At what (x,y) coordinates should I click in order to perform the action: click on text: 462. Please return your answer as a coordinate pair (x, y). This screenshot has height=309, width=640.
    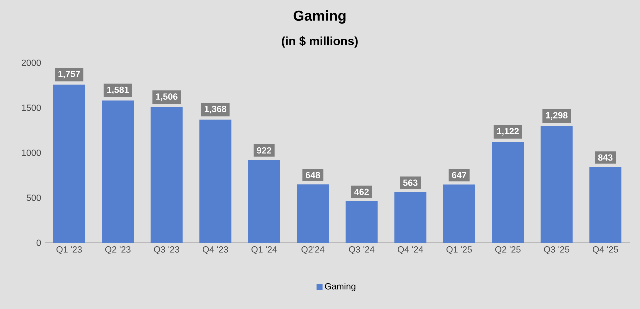
    Looking at the image, I should click on (361, 192).